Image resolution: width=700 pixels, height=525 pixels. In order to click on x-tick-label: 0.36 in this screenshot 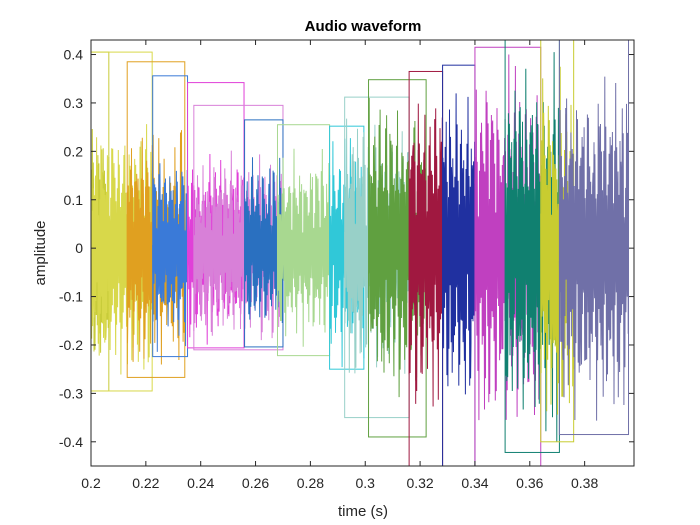, I will do `click(529, 483)`.